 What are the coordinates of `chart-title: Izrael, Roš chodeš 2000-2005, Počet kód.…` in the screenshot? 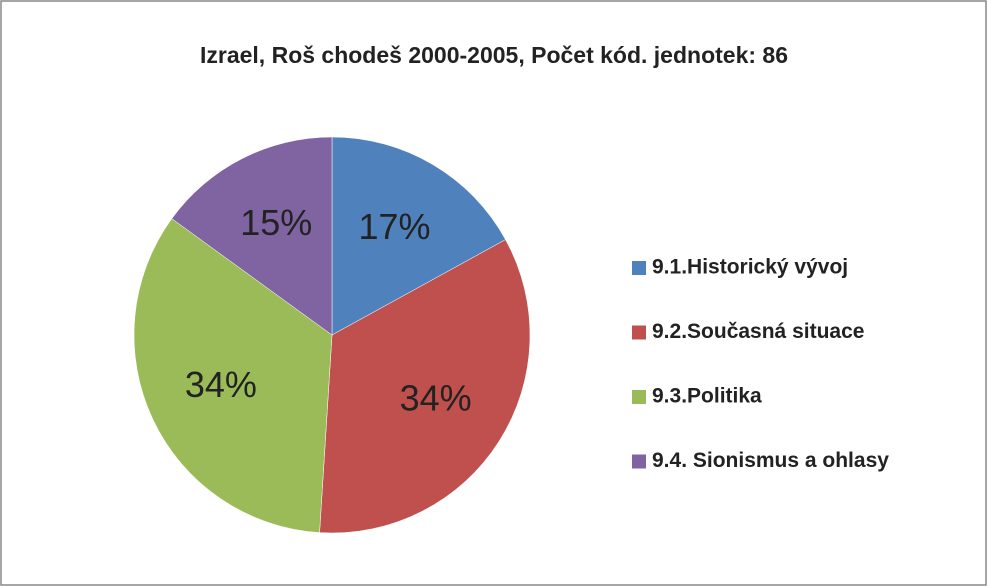 It's located at (494, 55).